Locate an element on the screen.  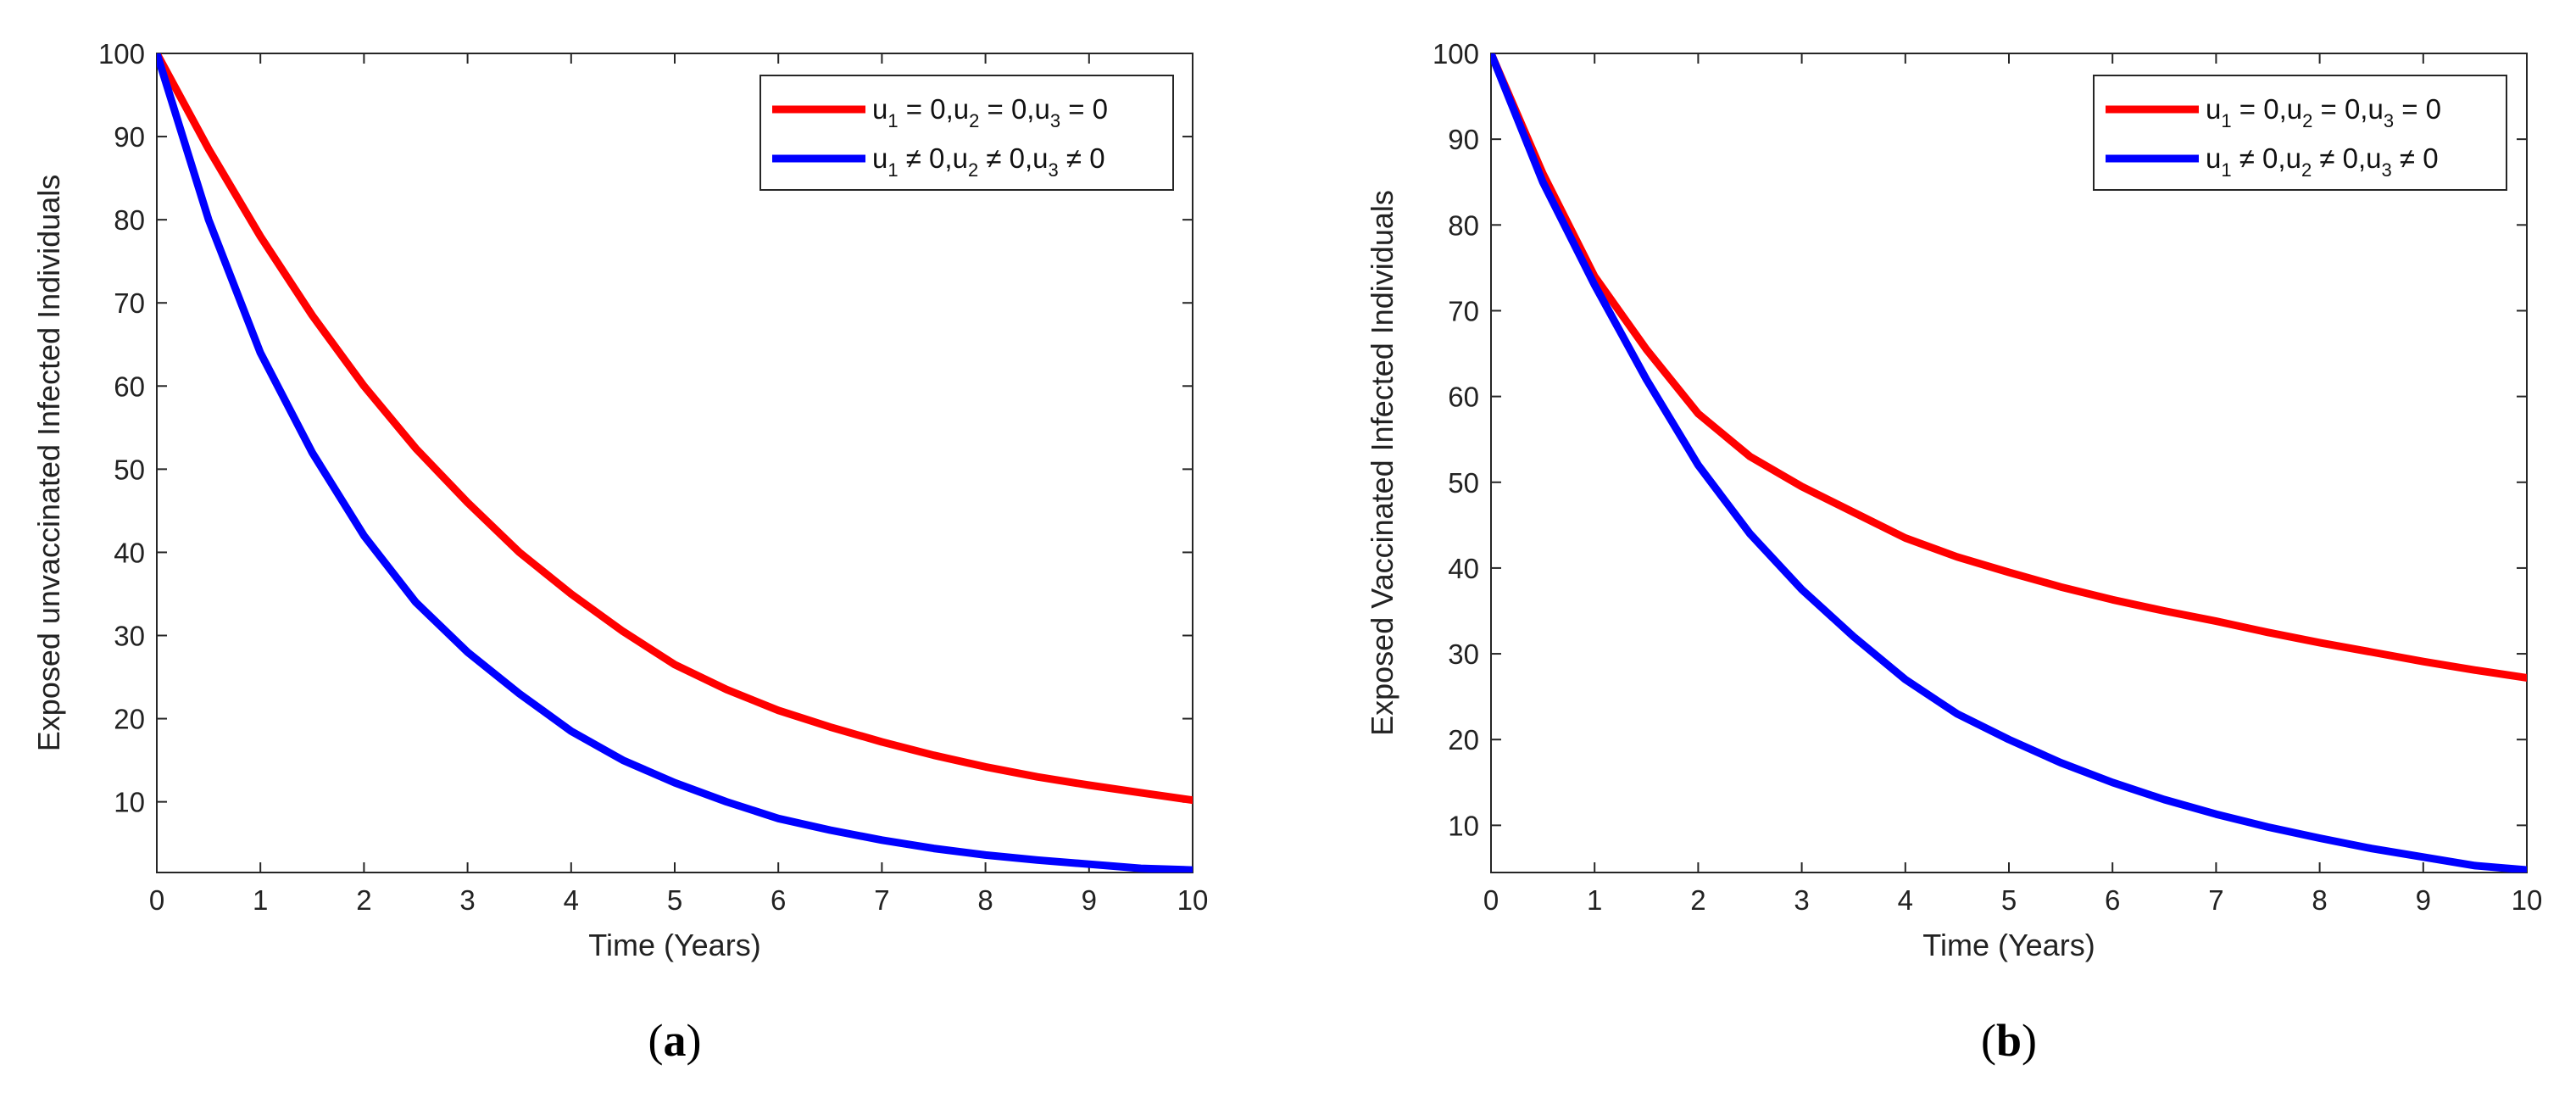
chart-1-y-tick-label: 100 is located at coordinates (121, 54).